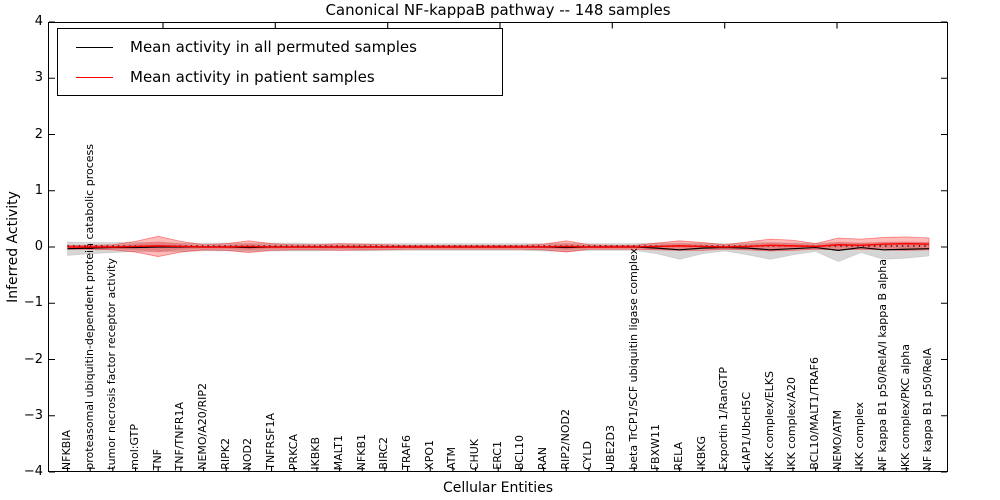  I want to click on legend-label-patient: Mean activity in patient samples, so click(252, 77).